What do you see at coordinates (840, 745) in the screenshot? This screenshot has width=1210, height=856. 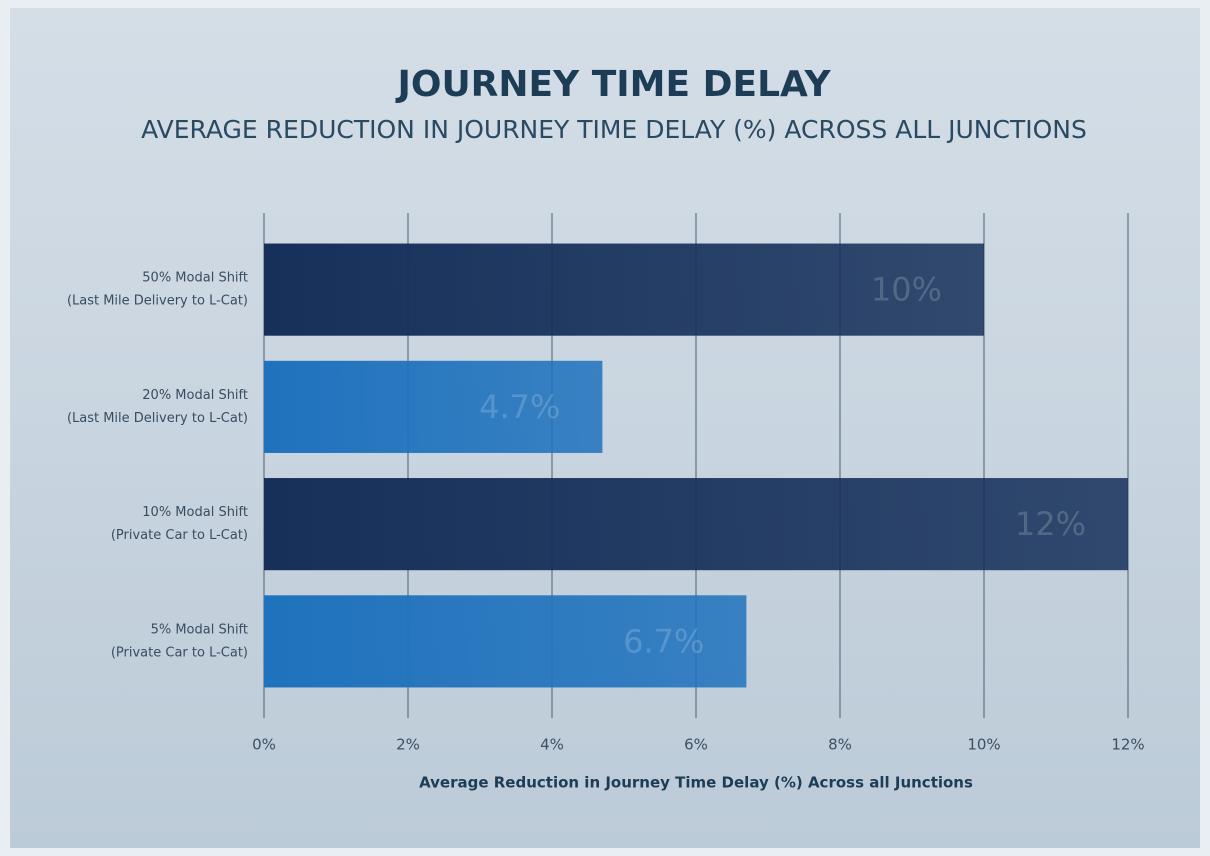 I see `x-tick-label: 8%` at bounding box center [840, 745].